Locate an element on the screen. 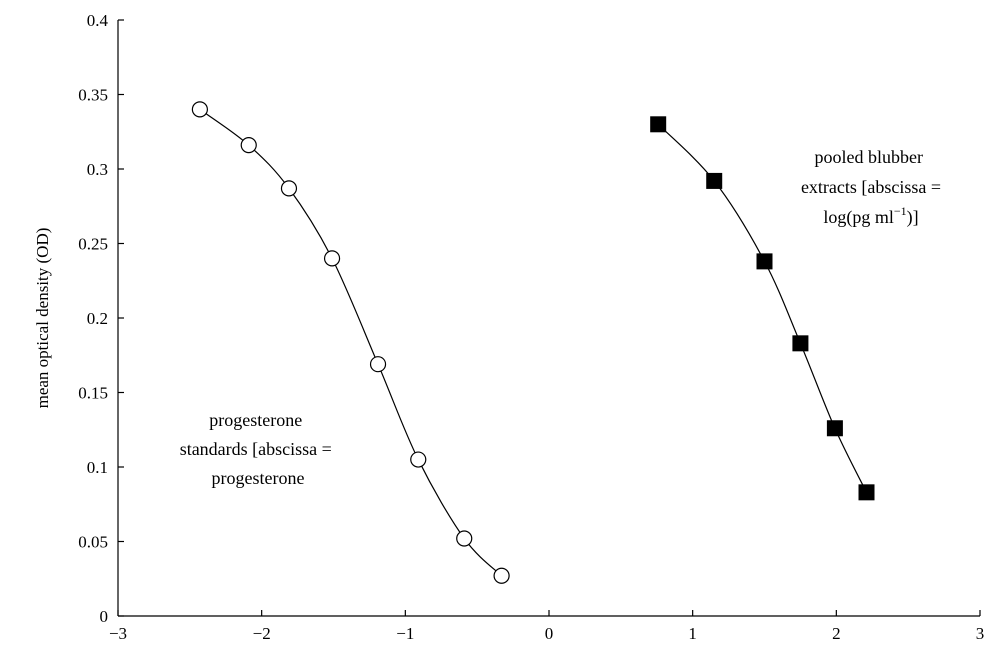 This screenshot has height=656, width=989. y-tick-label: 0.2 is located at coordinates (97, 318).